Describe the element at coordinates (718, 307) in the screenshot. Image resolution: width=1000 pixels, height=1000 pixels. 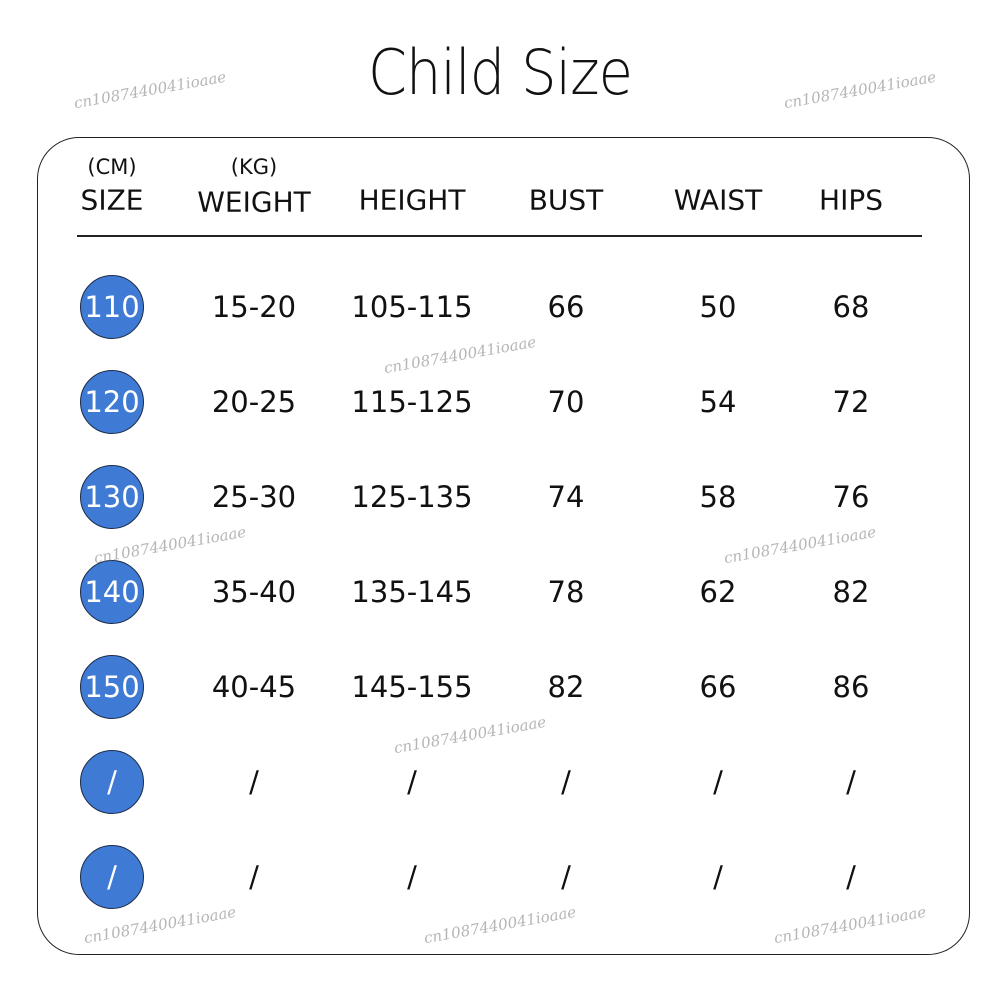
I see `cell-waist: 50` at that location.